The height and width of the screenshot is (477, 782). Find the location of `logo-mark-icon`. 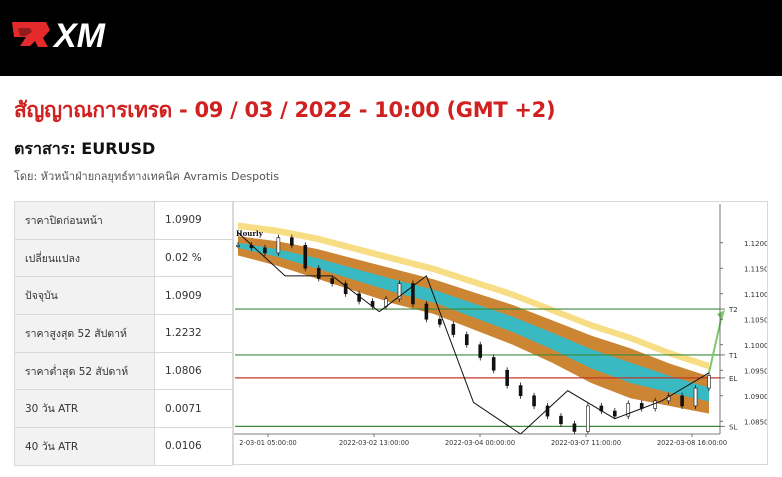

logo-mark-icon is located at coordinates (31, 34).